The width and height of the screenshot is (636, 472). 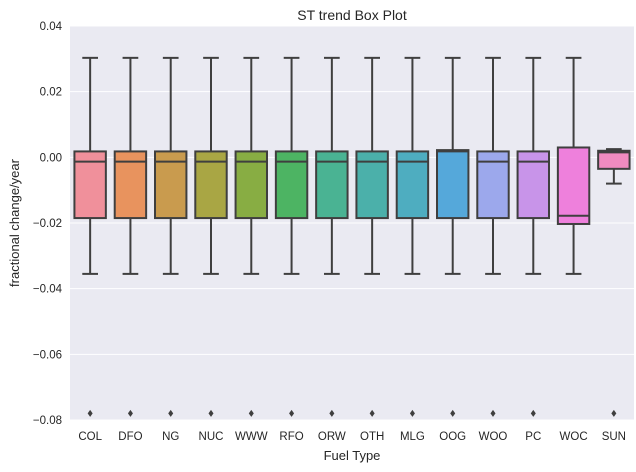 What do you see at coordinates (291, 437) in the screenshot?
I see `x-tick-label: RFO` at bounding box center [291, 437].